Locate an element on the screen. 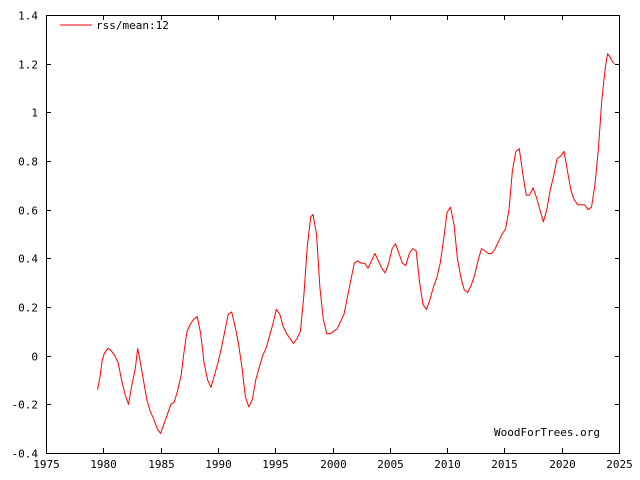 This screenshot has height=480, width=640. y-tick-label: 1 is located at coordinates (34, 113).